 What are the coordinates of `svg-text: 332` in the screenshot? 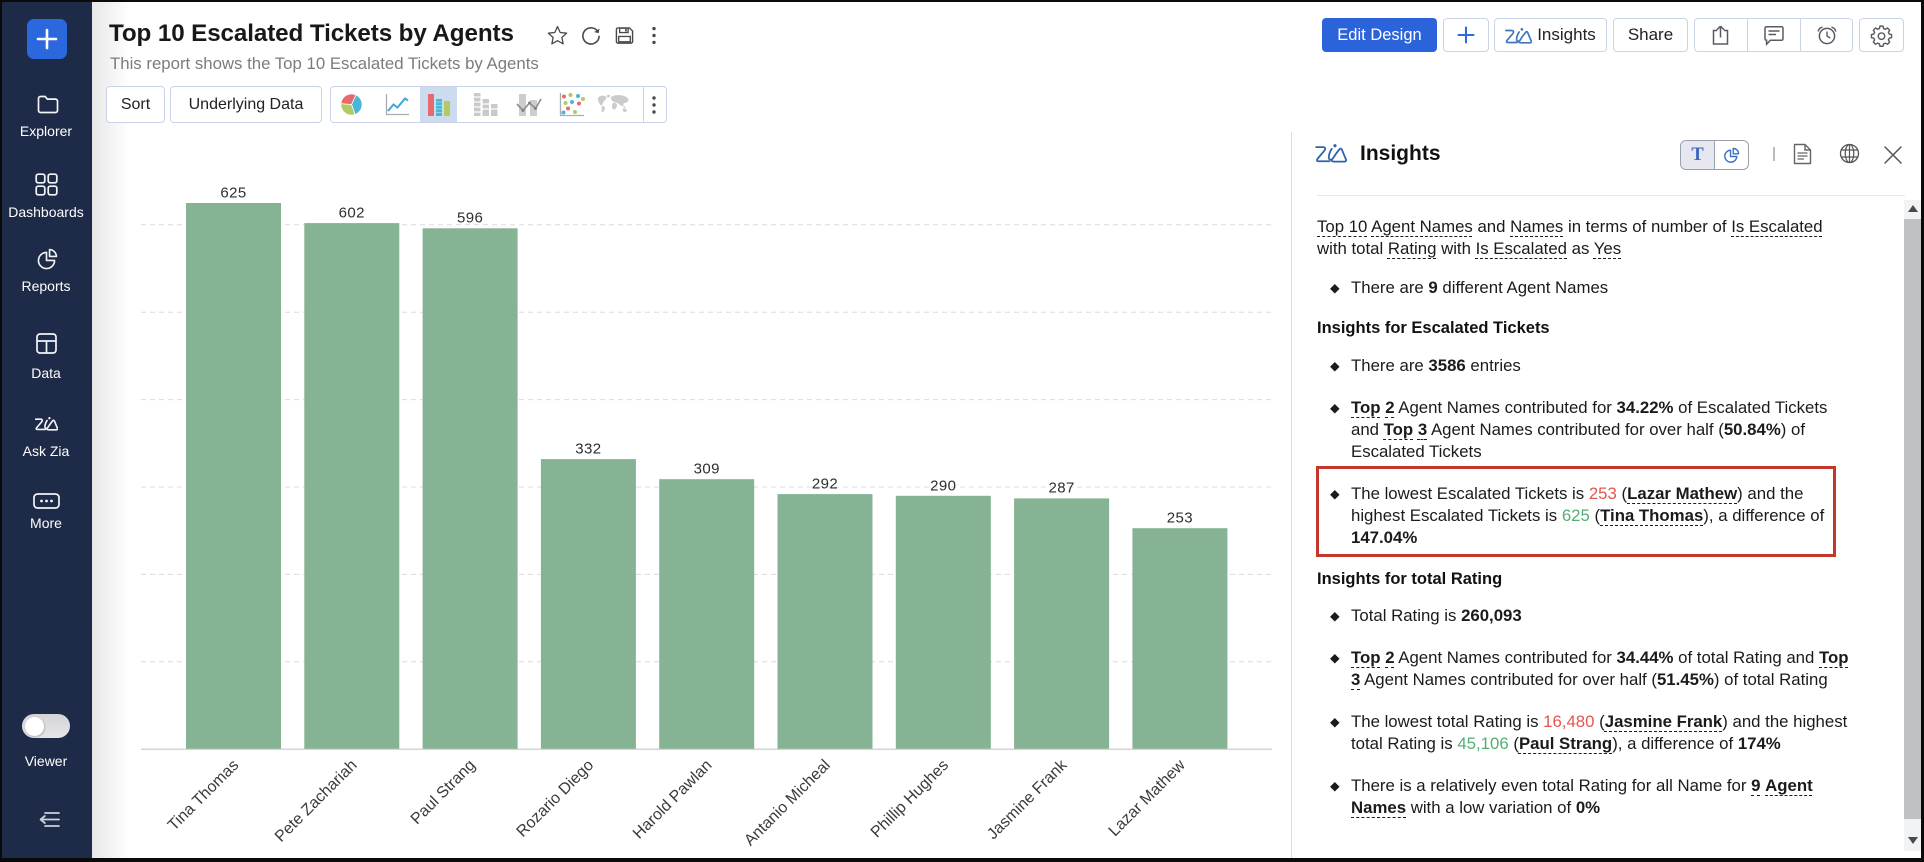 It's located at (588, 449).